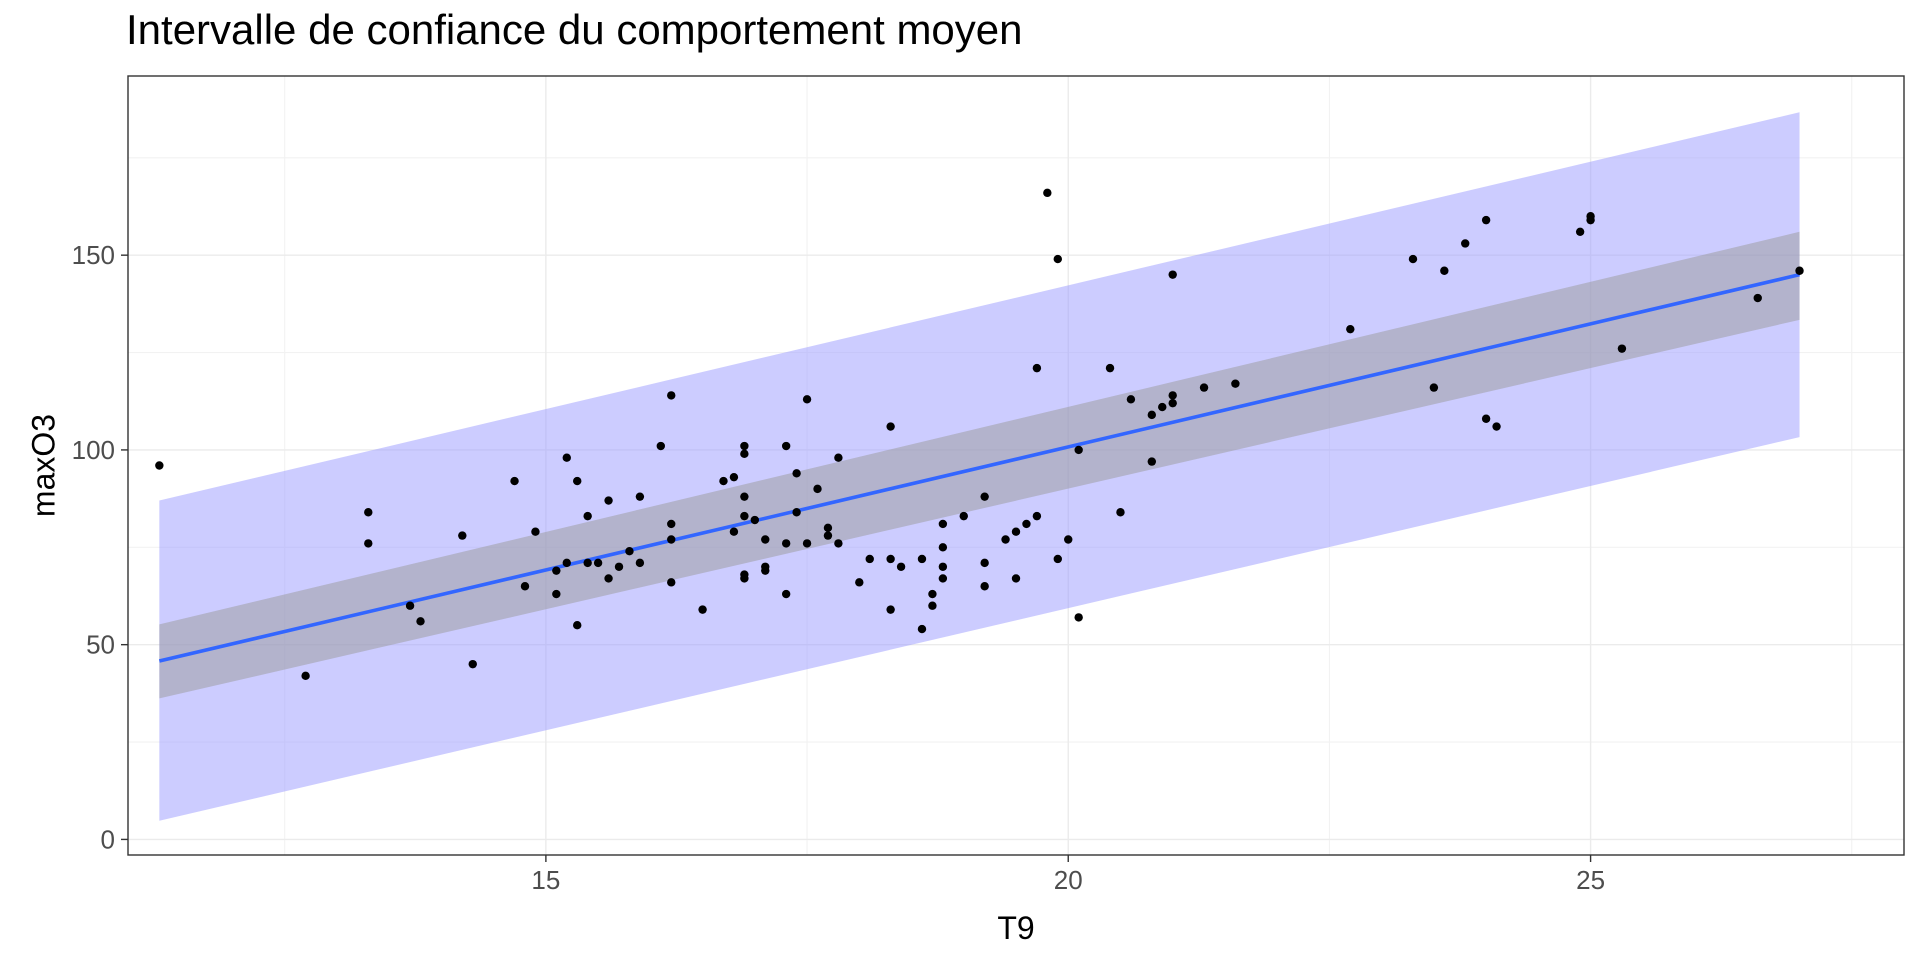 The image size is (1920, 960). I want to click on x-tick-label: 20, so click(1068, 880).